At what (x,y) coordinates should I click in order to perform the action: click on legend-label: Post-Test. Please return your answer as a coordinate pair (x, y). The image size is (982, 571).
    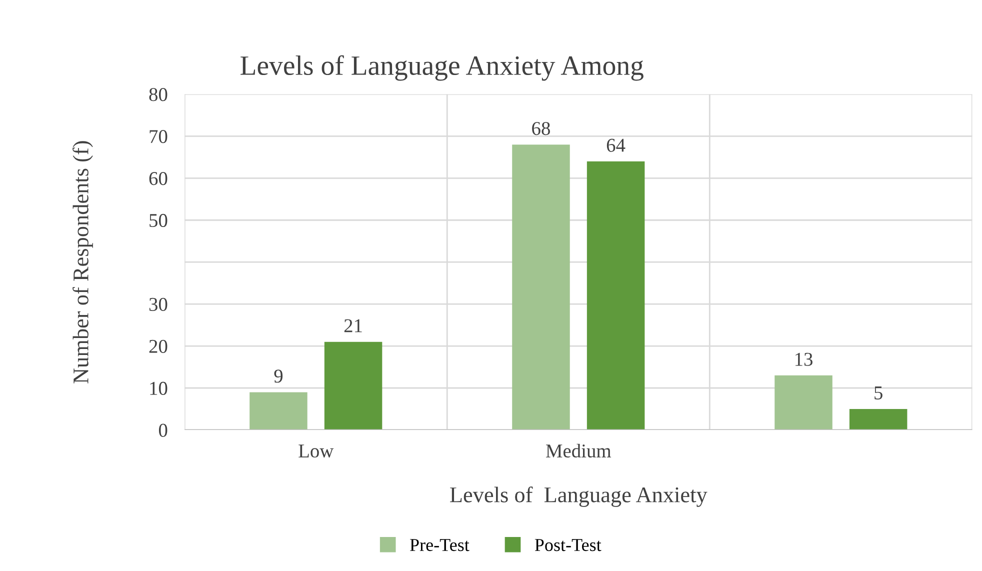
    Looking at the image, I should click on (568, 545).